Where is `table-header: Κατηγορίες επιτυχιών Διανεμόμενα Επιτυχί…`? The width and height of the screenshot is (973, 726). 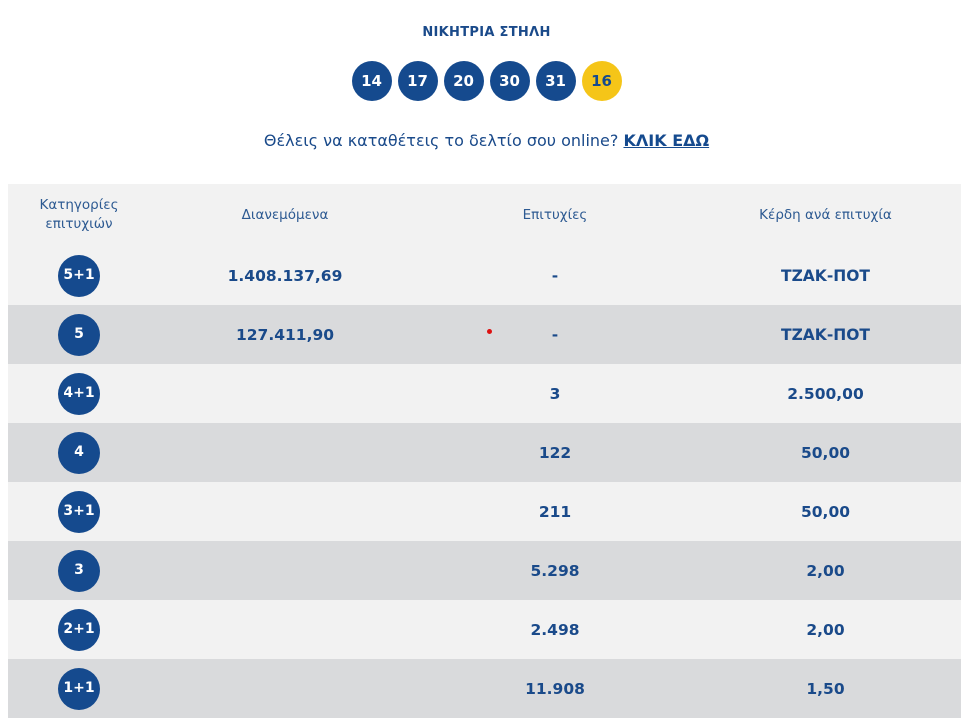 table-header: Κατηγορίες επιτυχιών Διανεμόμενα Επιτυχί… is located at coordinates (484, 215).